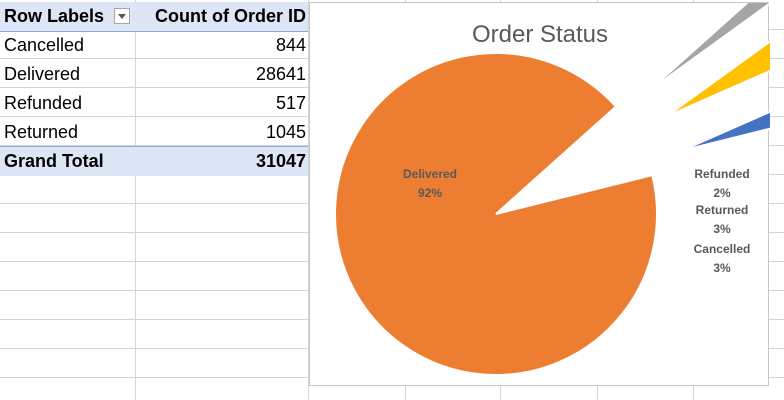 The image size is (784, 400). What do you see at coordinates (725, 119) in the screenshot?
I see `pie-slice-cancelled` at bounding box center [725, 119].